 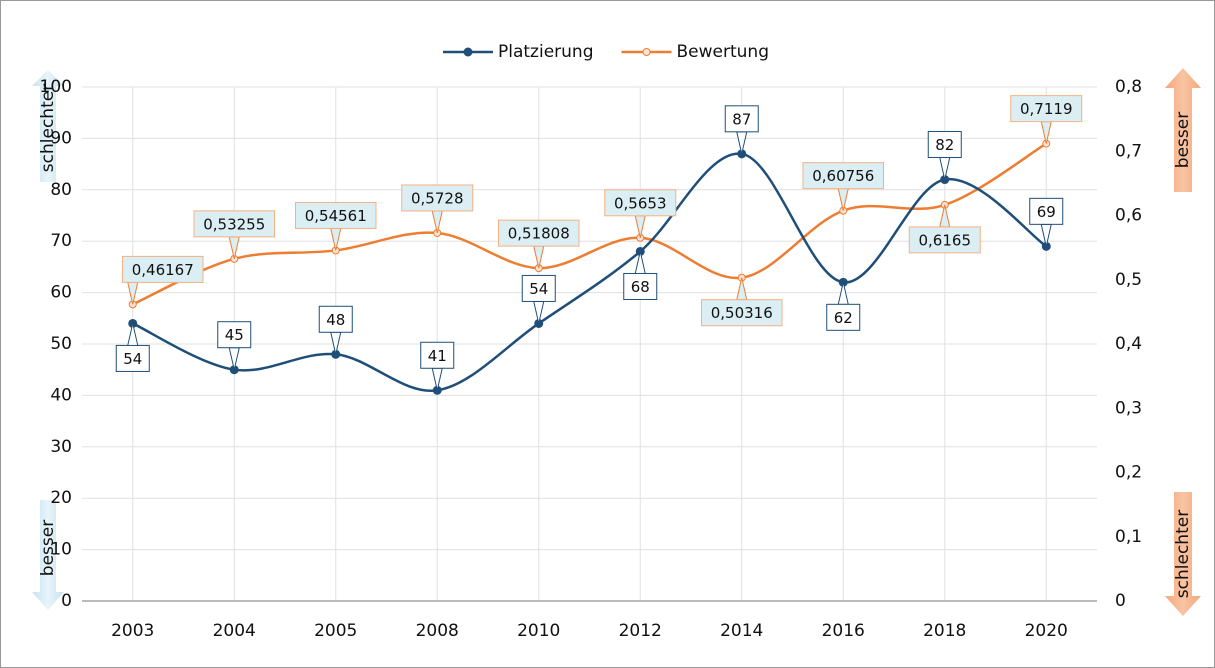 I want to click on data-label: 0,54561, so click(x=336, y=216).